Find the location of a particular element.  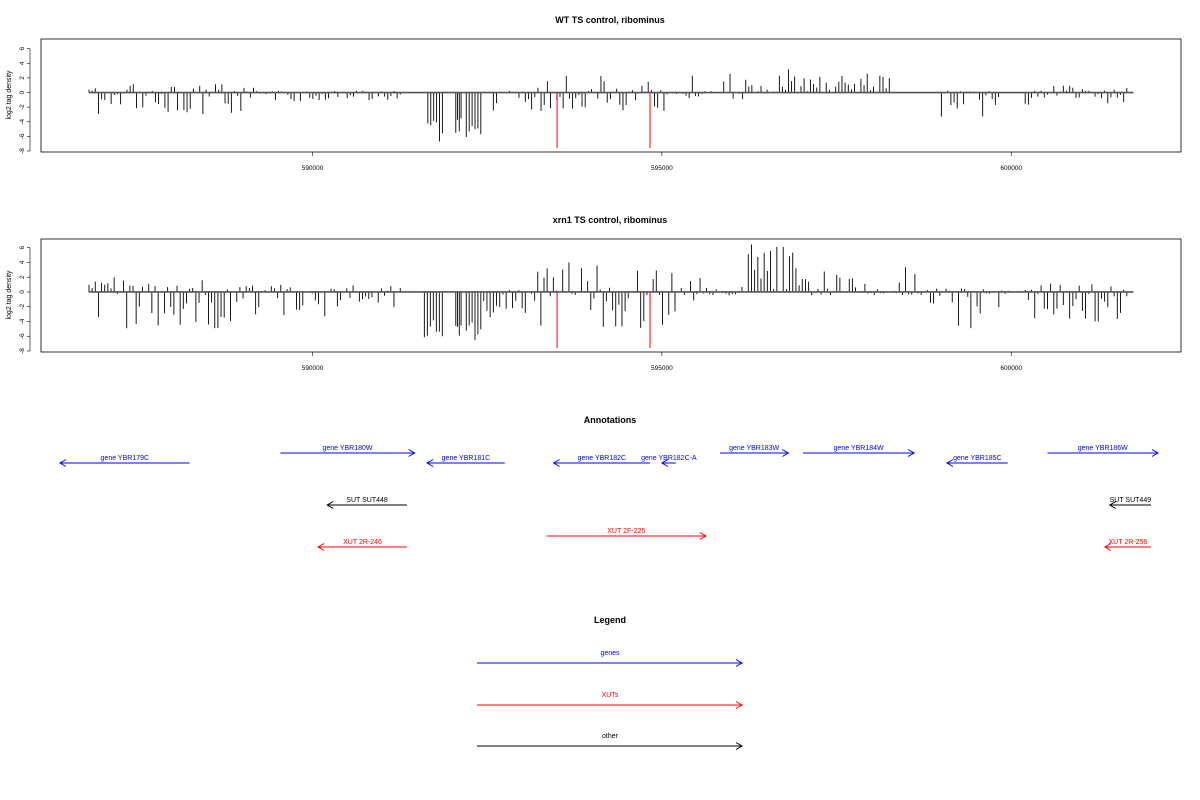

wt-y-tick-label: 0 is located at coordinates (22, 92).